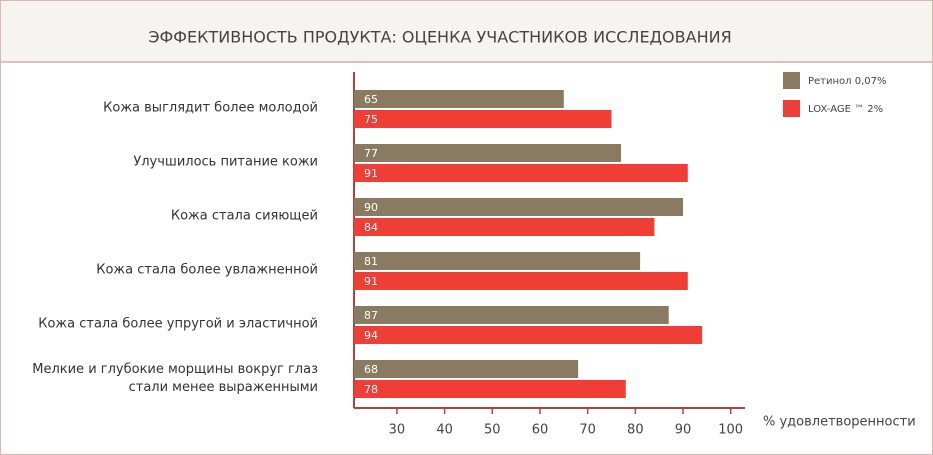  What do you see at coordinates (371, 261) in the screenshot?
I see `value-label: 81` at bounding box center [371, 261].